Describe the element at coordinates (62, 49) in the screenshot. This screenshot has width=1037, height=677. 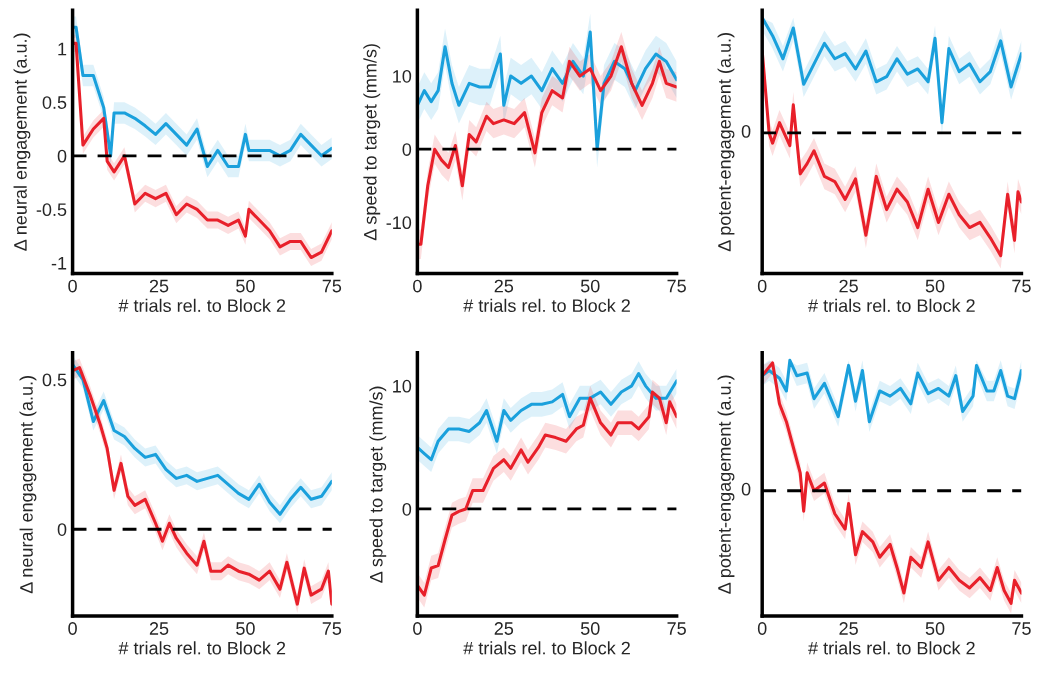
I see `y-tick-label: 1` at that location.